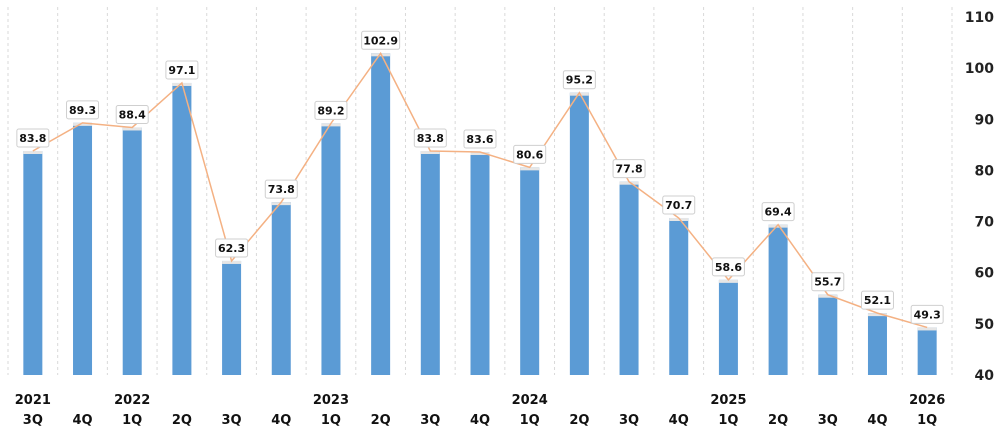 Image resolution: width=1000 pixels, height=435 pixels. I want to click on x-tick-year: 2025, so click(728, 400).